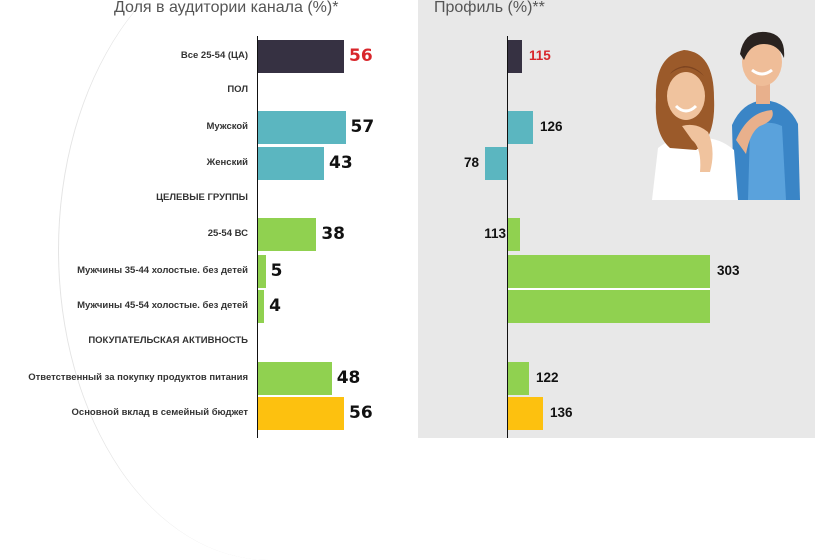  I want to click on share-value-label: 57, so click(362, 127).